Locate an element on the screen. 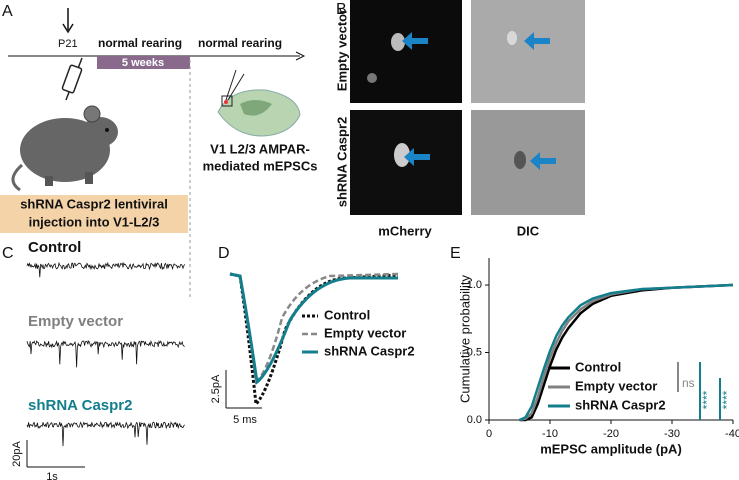  duration-bar is located at coordinates (143, 62).